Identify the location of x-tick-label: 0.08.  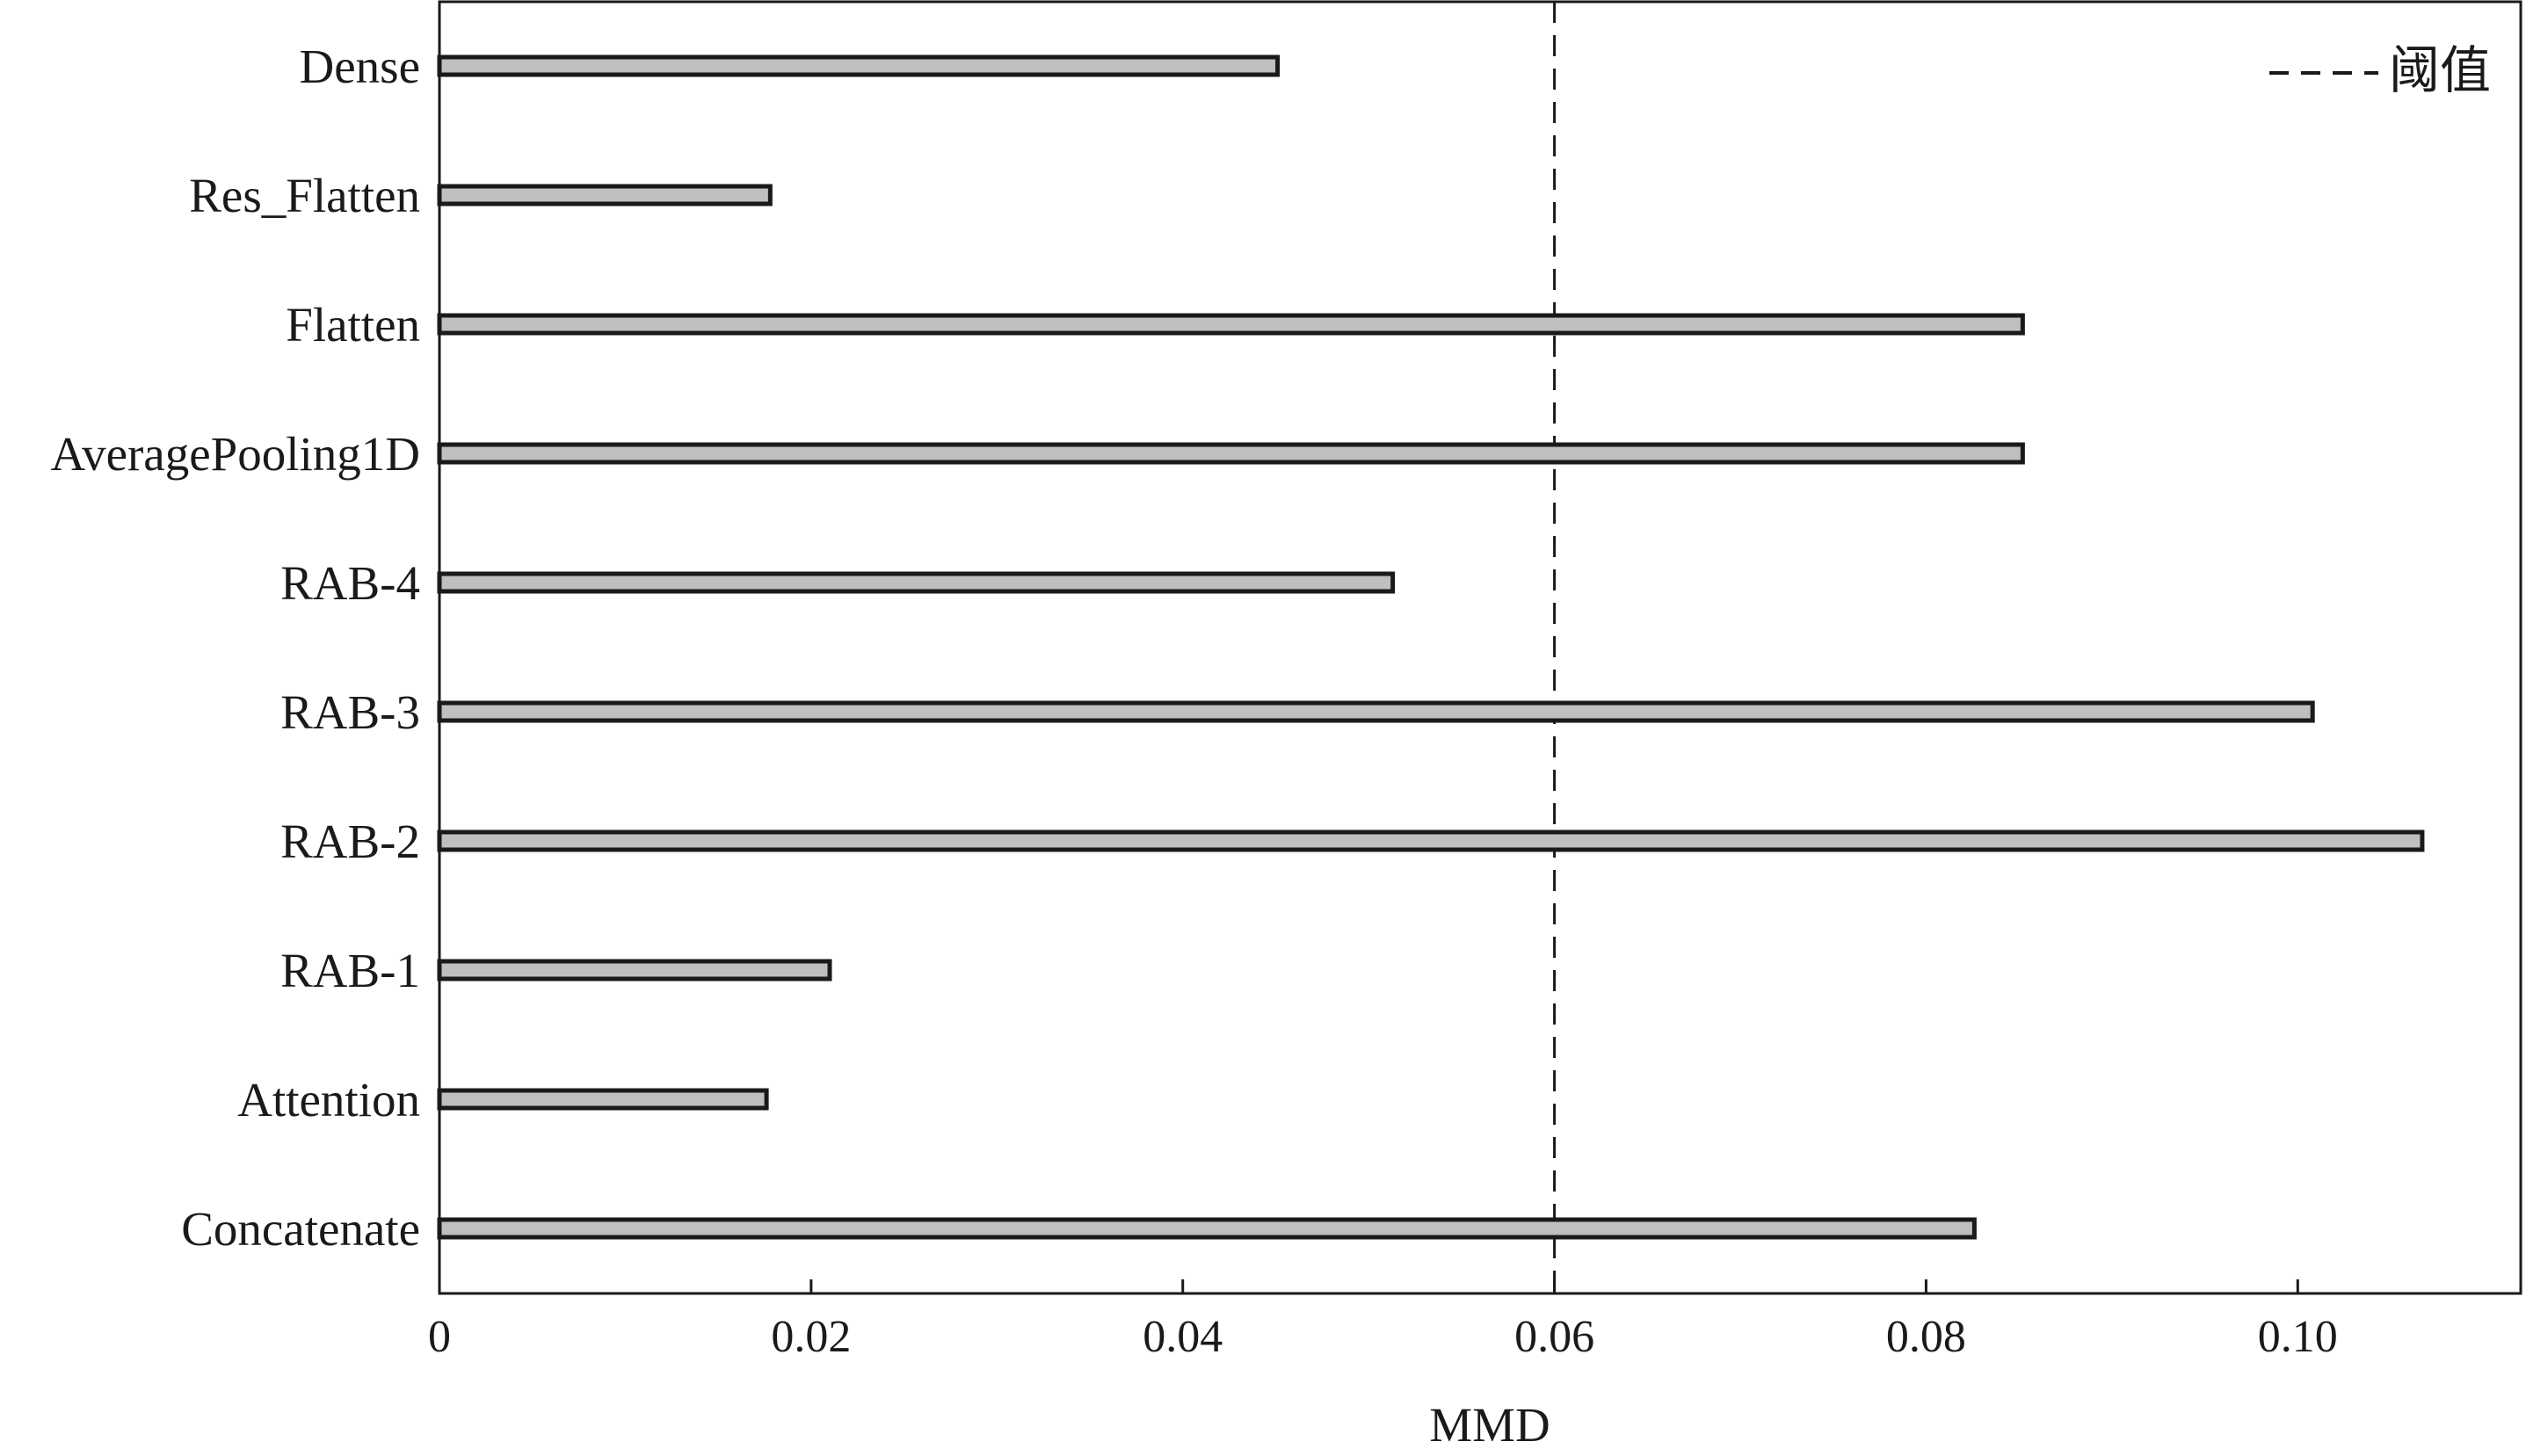
(1926, 1337).